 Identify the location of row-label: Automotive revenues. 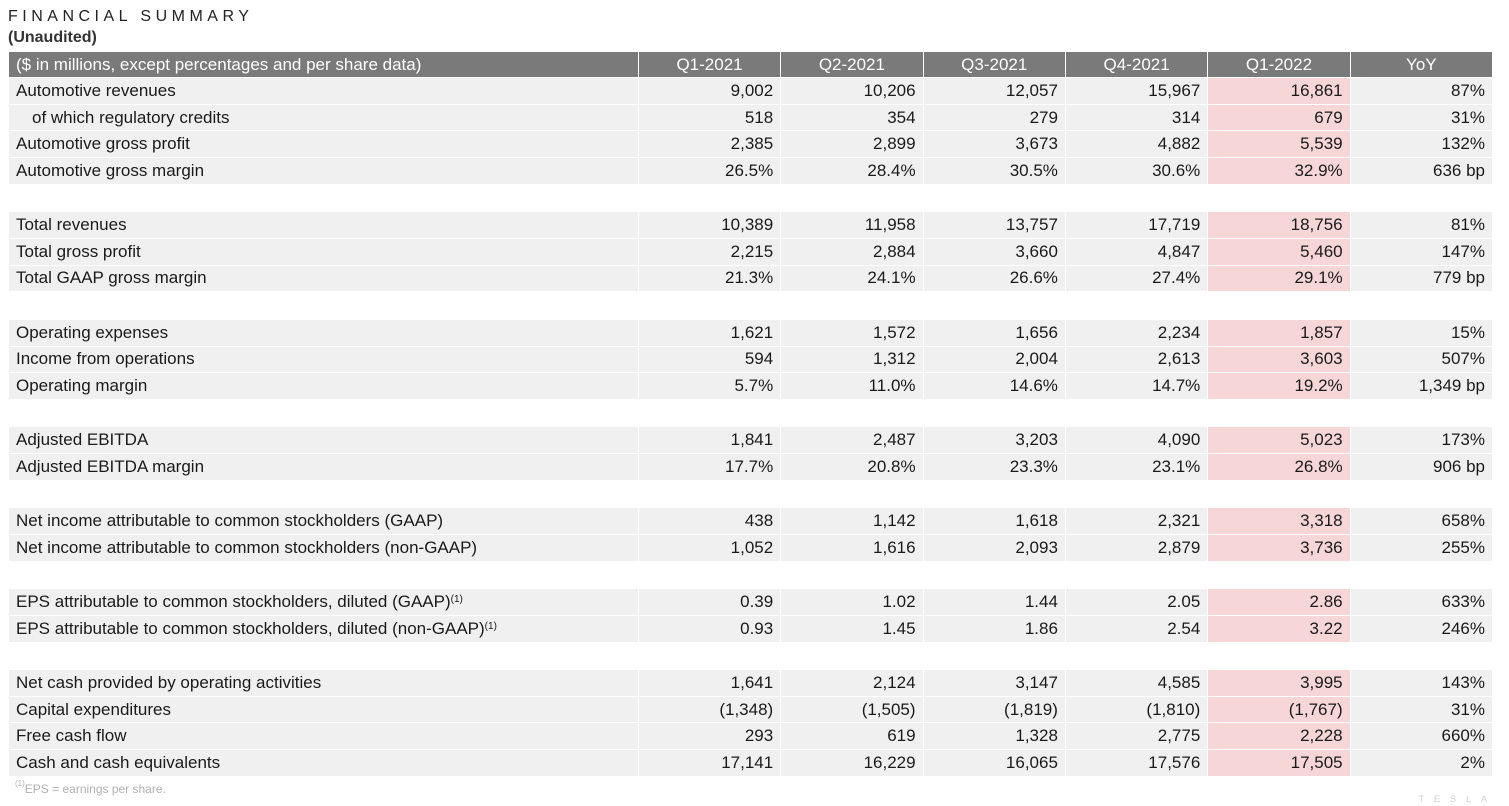
(323, 91).